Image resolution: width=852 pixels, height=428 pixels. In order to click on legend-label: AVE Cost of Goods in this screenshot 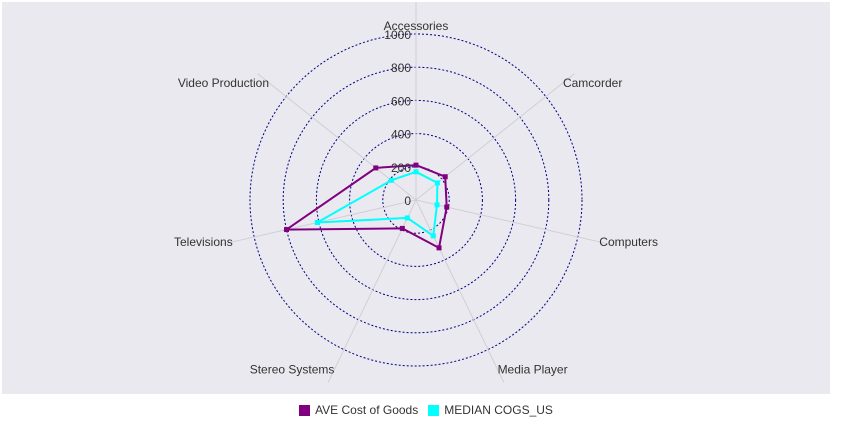, I will do `click(367, 410)`.